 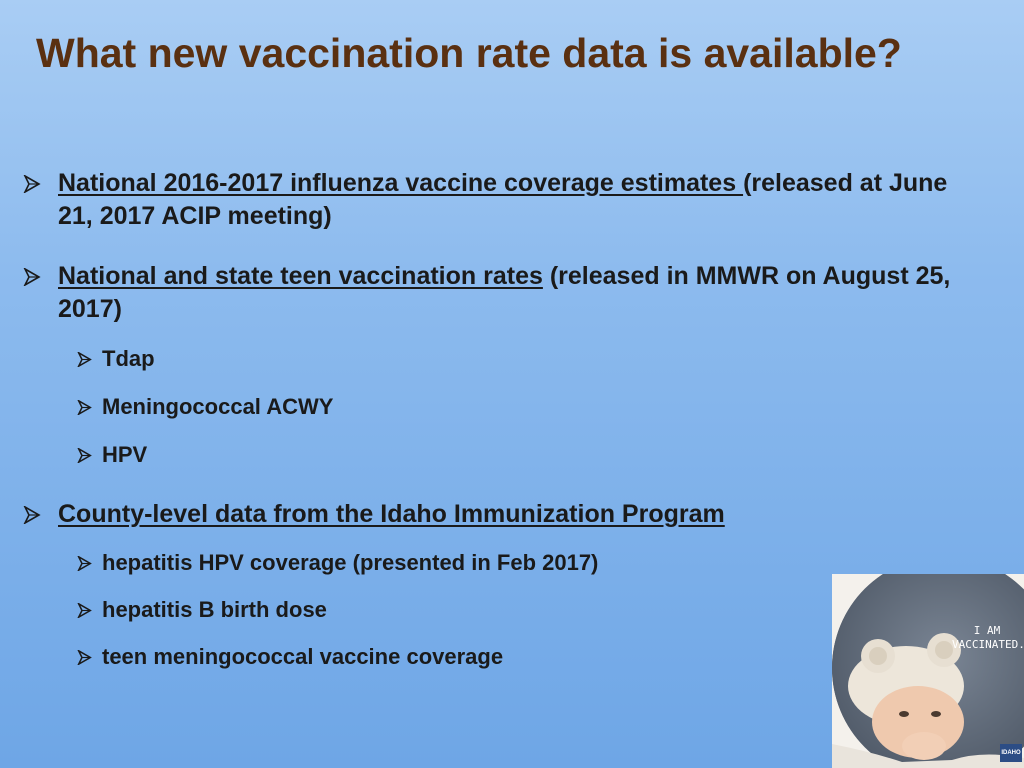 What do you see at coordinates (125, 454) in the screenshot?
I see `sub-bullet-text: HPV` at bounding box center [125, 454].